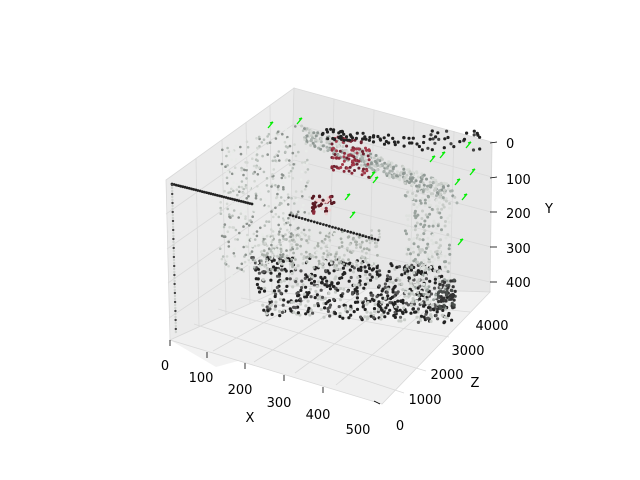 This screenshot has width=640, height=480. I want to click on arrow-marker, so click(372, 175).